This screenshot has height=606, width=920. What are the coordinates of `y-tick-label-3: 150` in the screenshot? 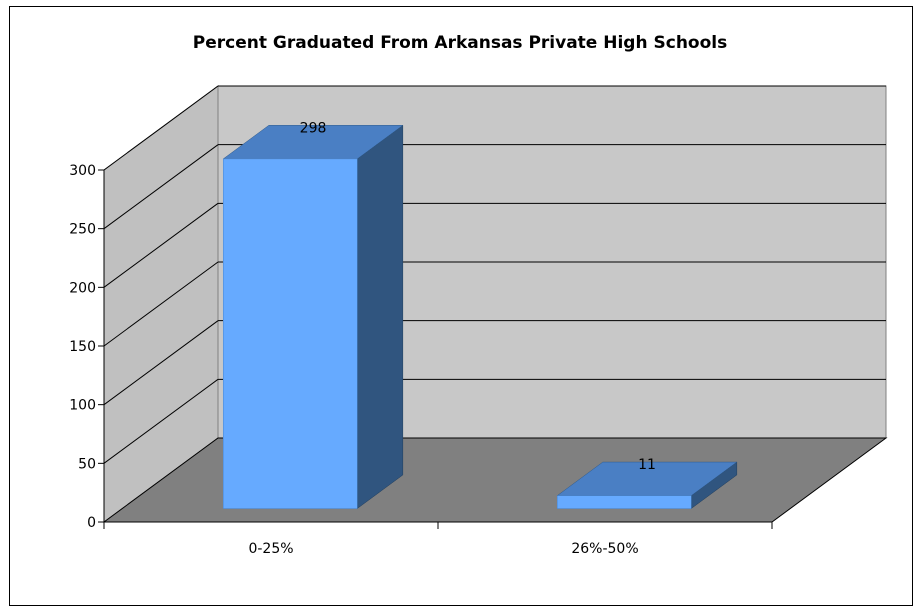 It's located at (82, 347).